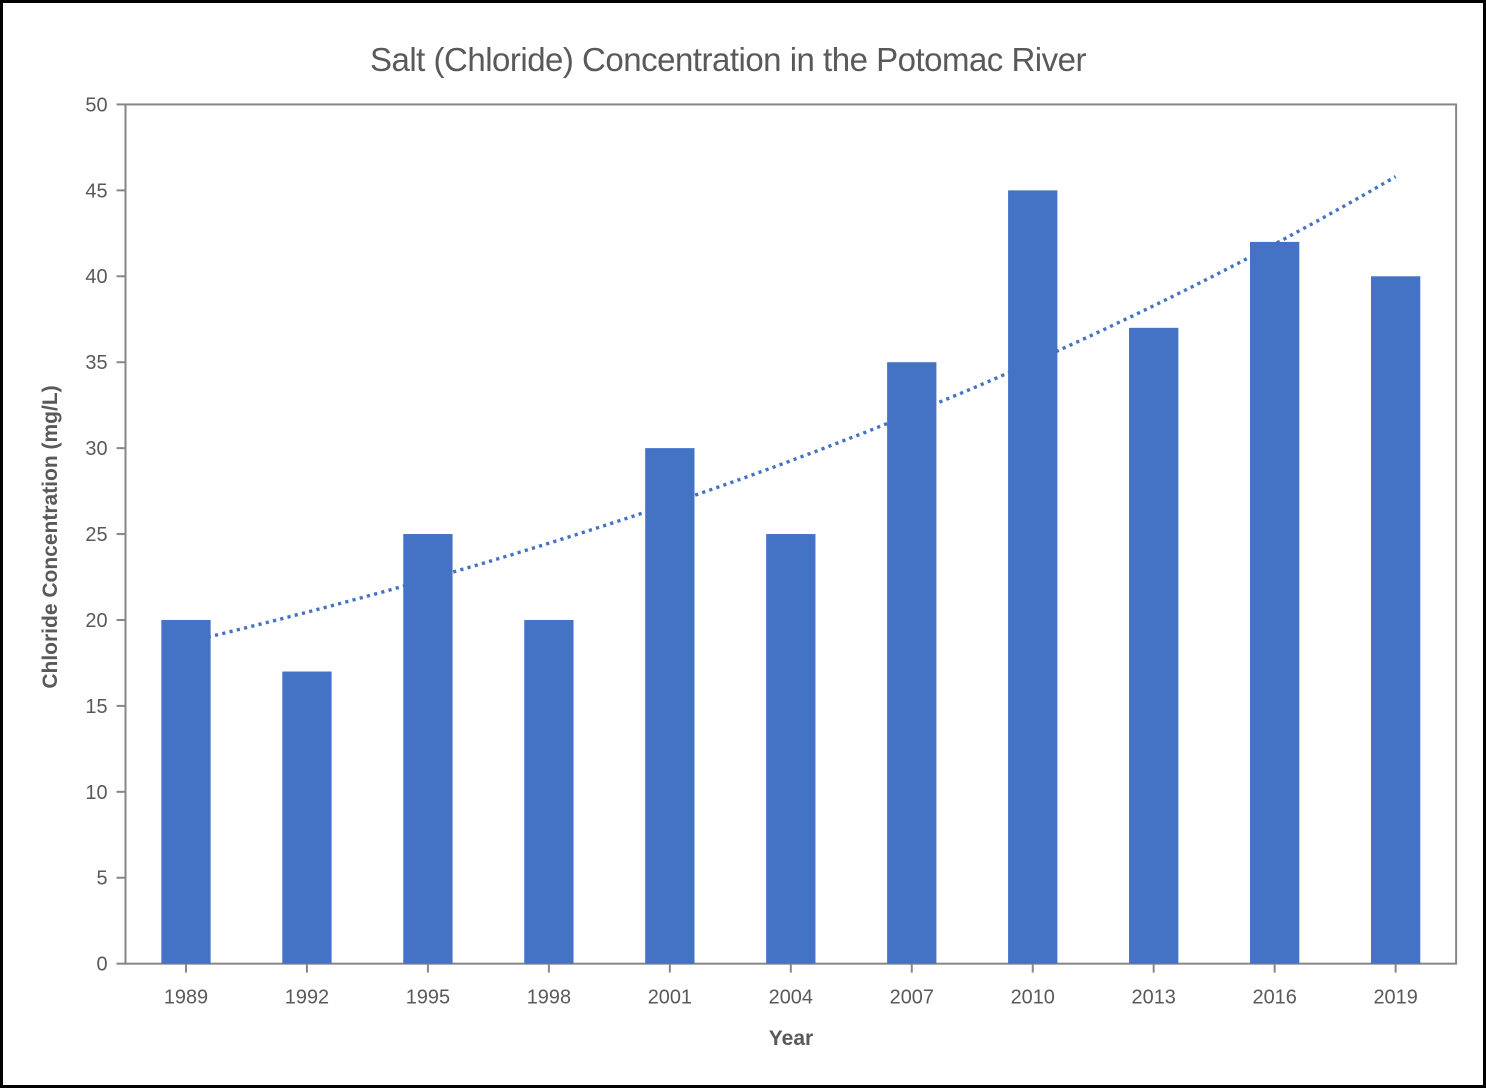 This screenshot has height=1088, width=1486. I want to click on x-tick-label: 2004, so click(791, 997).